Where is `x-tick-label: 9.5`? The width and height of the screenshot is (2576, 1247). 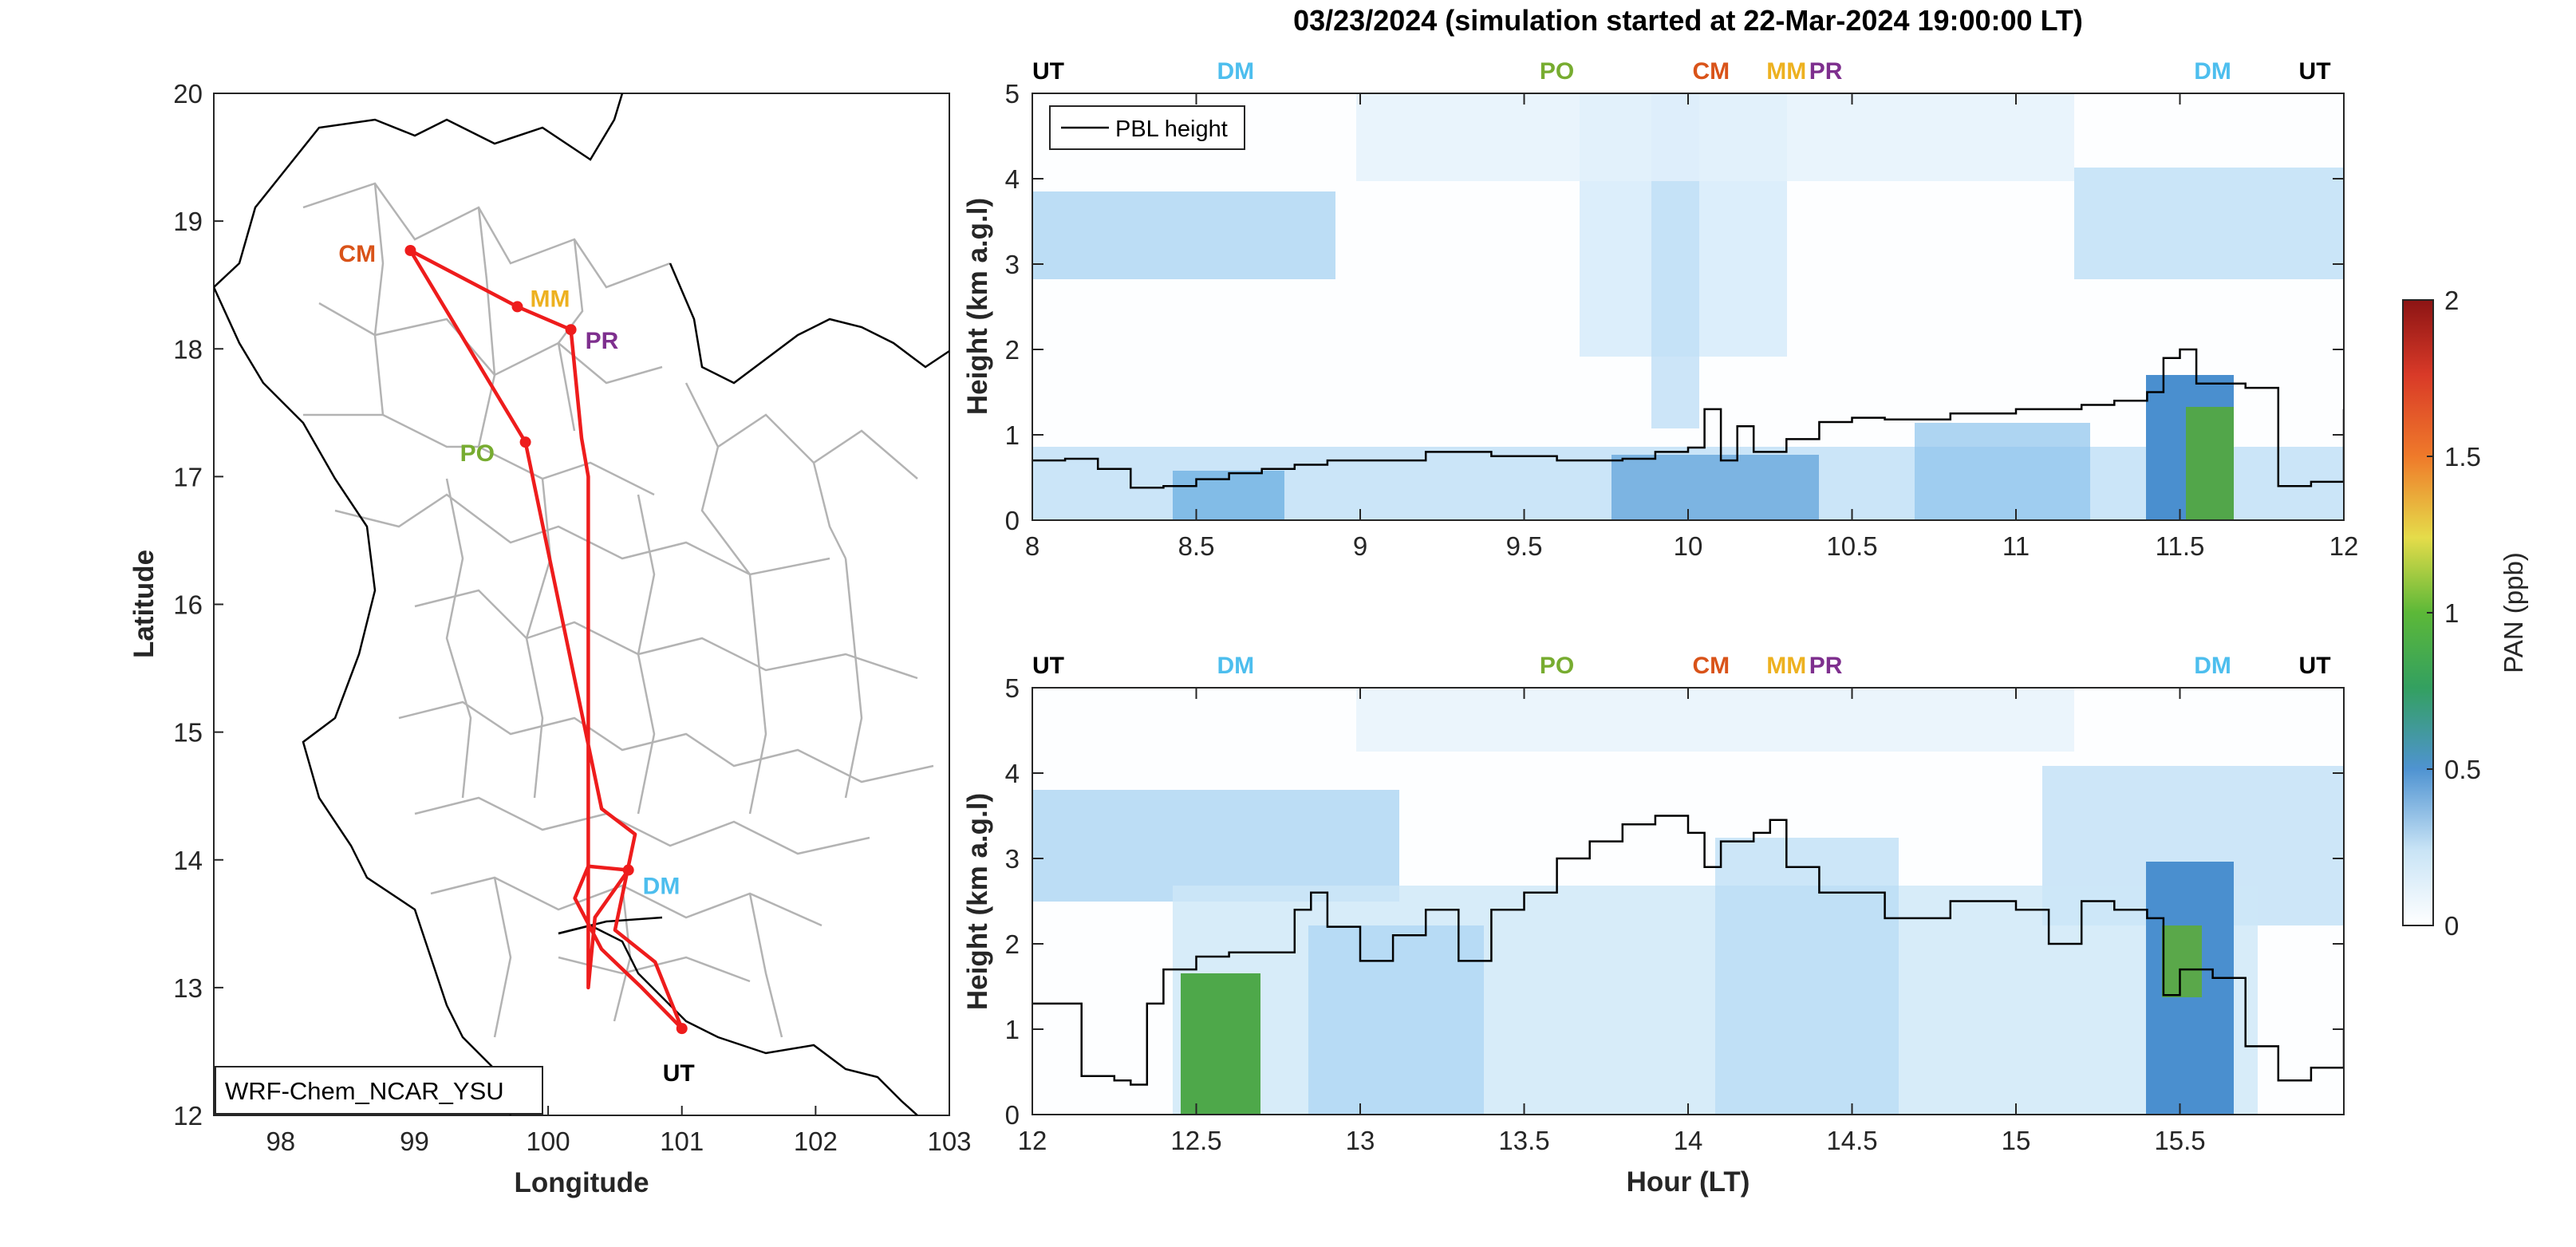
x-tick-label: 9.5 is located at coordinates (1524, 546).